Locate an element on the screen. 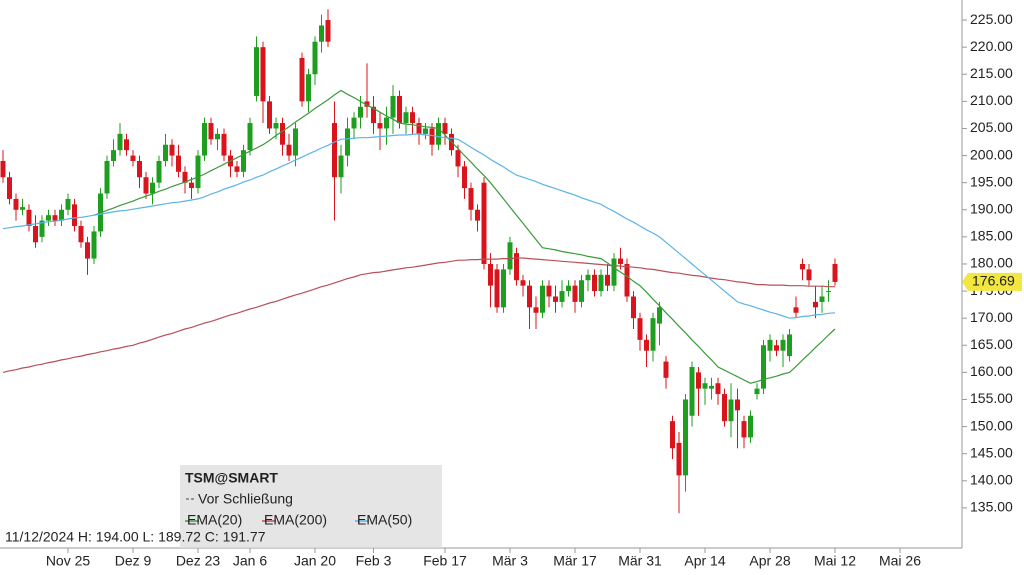 Image resolution: width=1024 pixels, height=575 pixels. legend-title: TSM@SMART is located at coordinates (231, 478).